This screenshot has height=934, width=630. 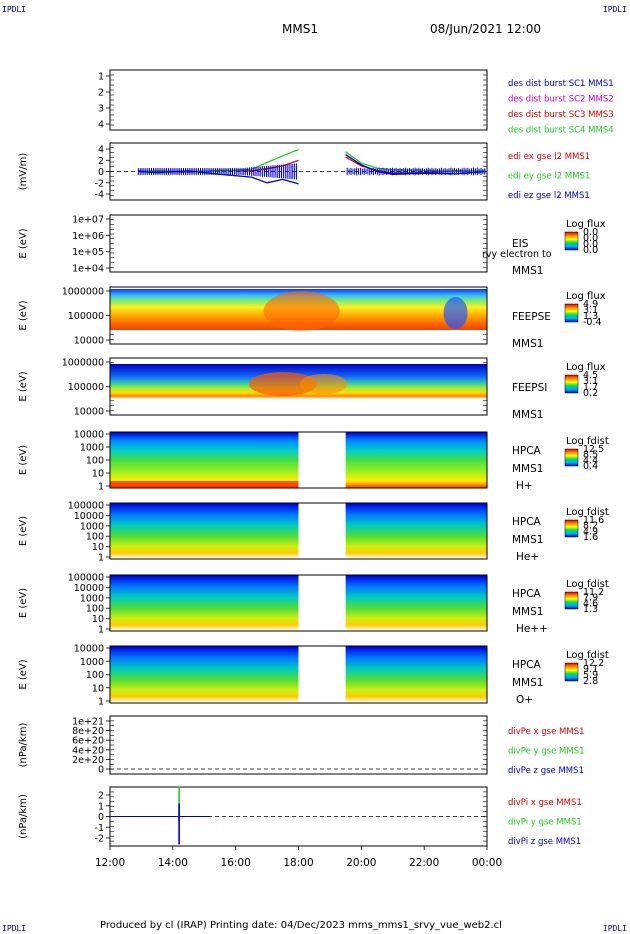 What do you see at coordinates (88, 722) in the screenshot?
I see `y-tick-label: 1e+21` at bounding box center [88, 722].